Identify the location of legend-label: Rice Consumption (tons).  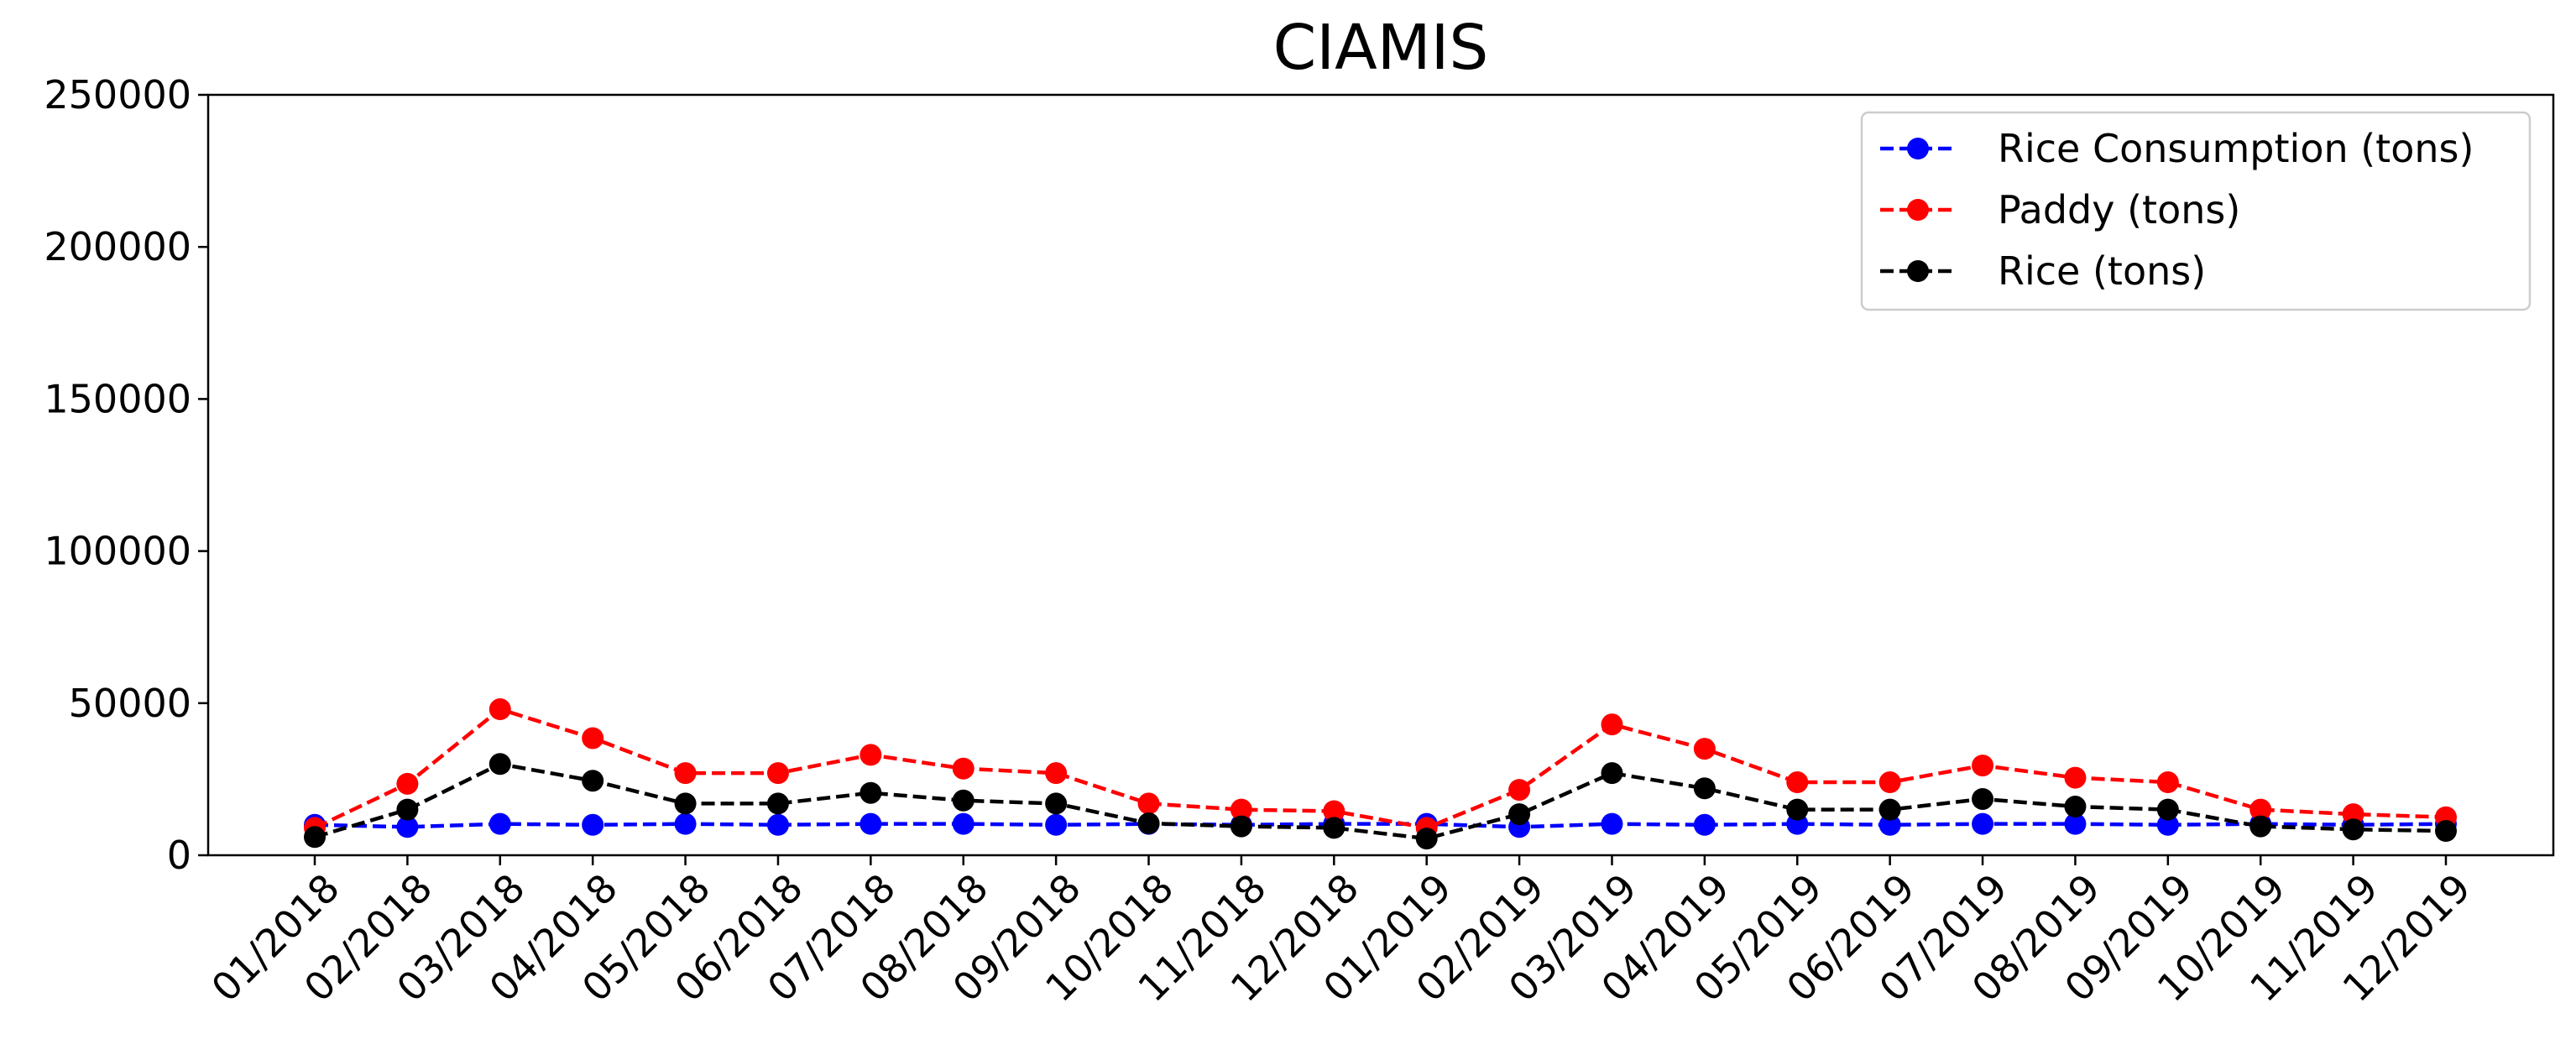
(2236, 148).